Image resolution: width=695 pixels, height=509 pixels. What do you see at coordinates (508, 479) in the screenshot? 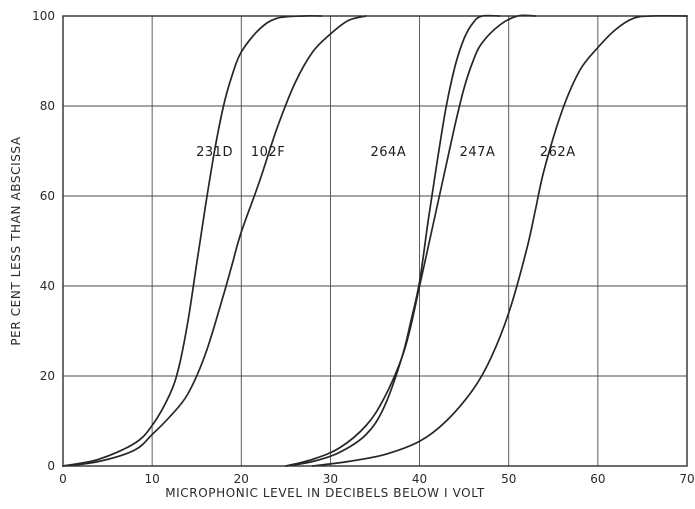
I see `x-tick-label: 50` at bounding box center [508, 479].